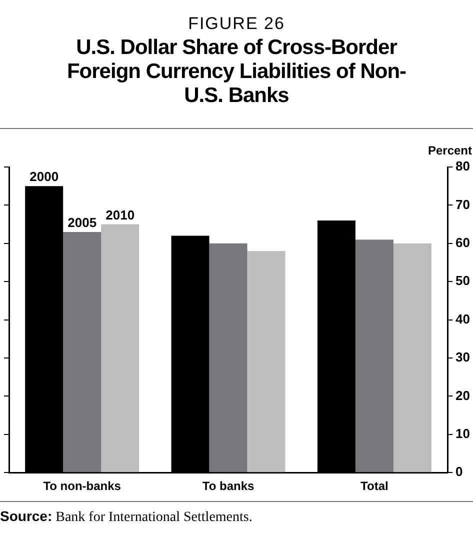 This screenshot has height=543, width=473. Describe the element at coordinates (463, 166) in the screenshot. I see `y-tick-label: 80` at that location.